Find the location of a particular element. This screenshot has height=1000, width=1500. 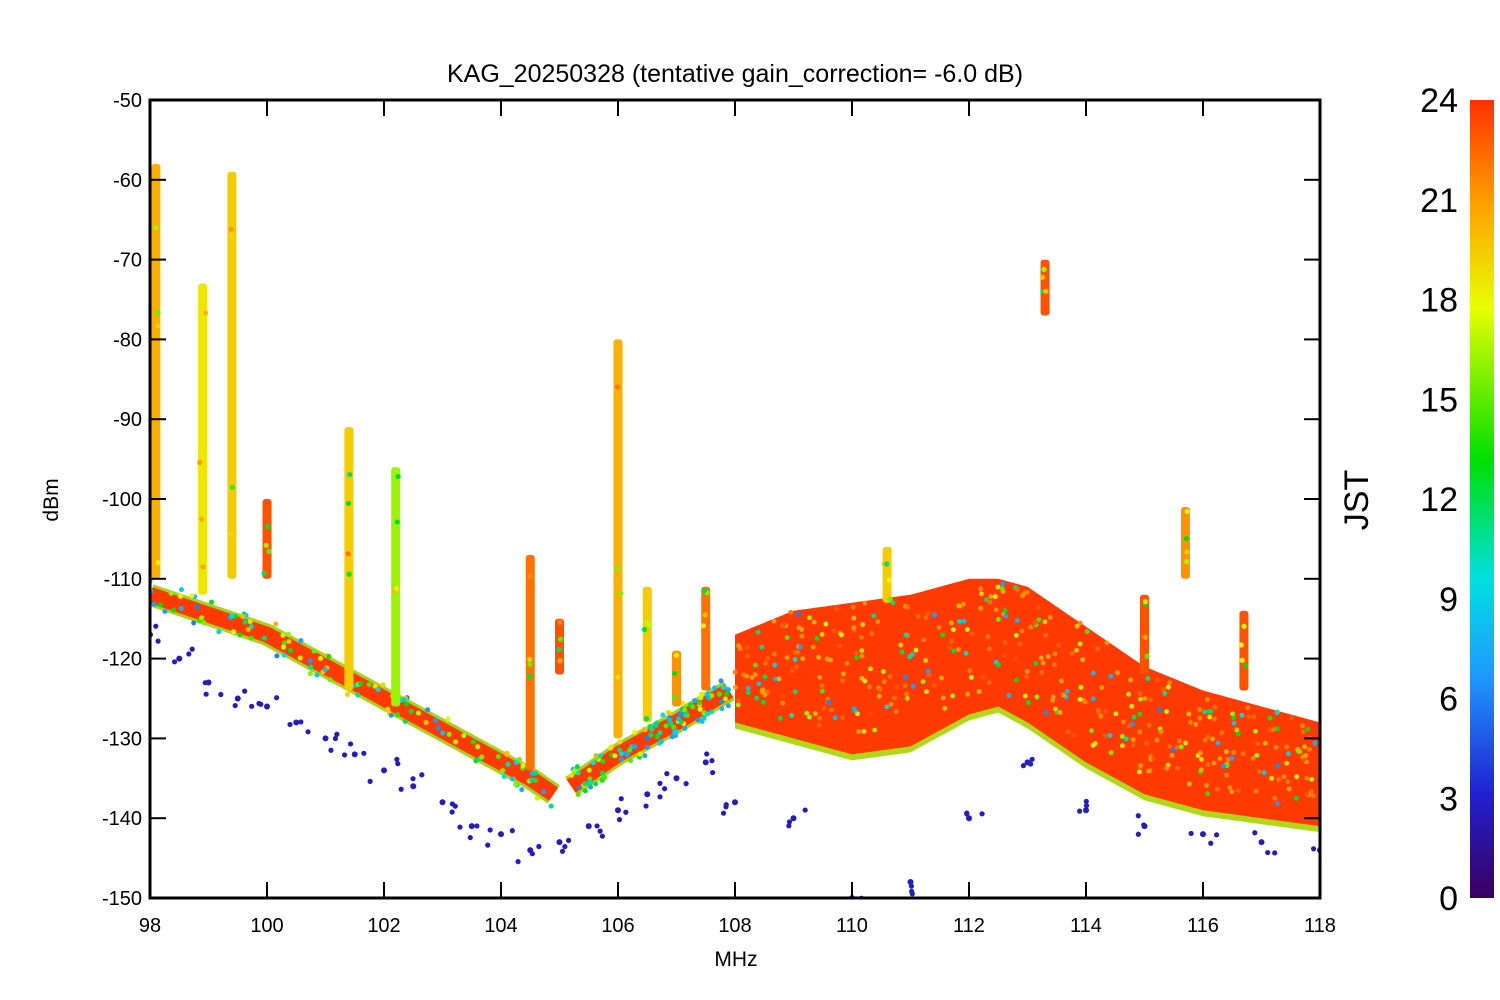

x-tick-label: 98 is located at coordinates (150, 926).